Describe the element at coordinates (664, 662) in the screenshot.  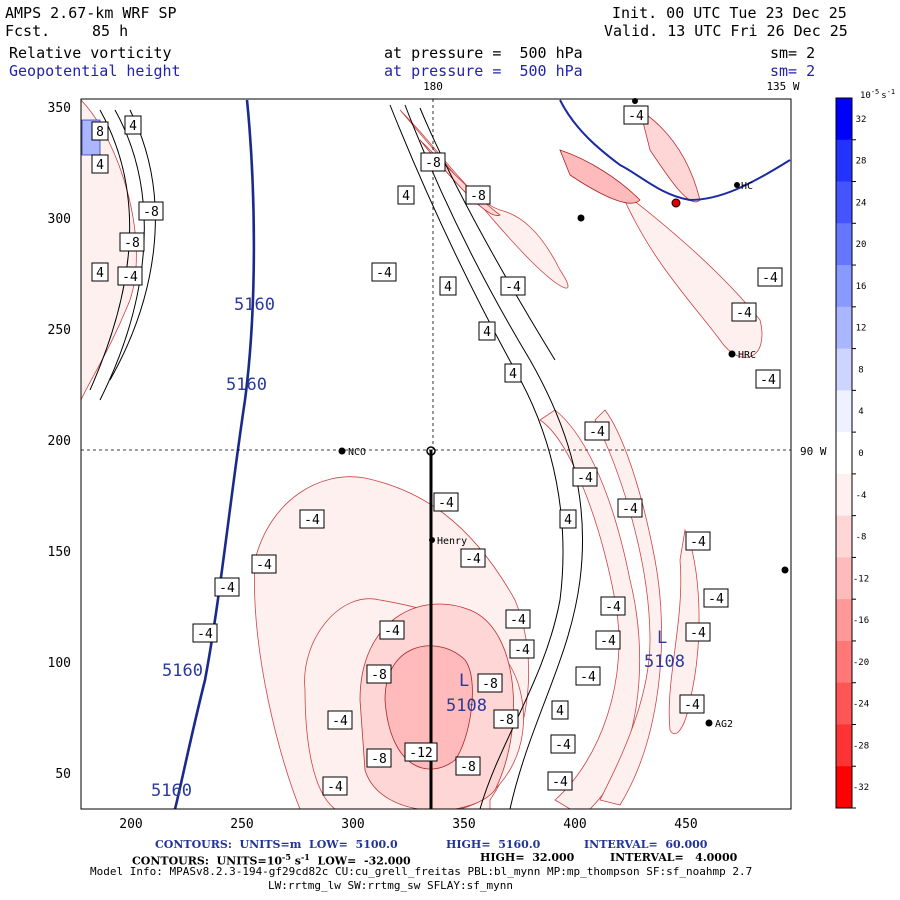
I see `low-value: 5108` at that location.